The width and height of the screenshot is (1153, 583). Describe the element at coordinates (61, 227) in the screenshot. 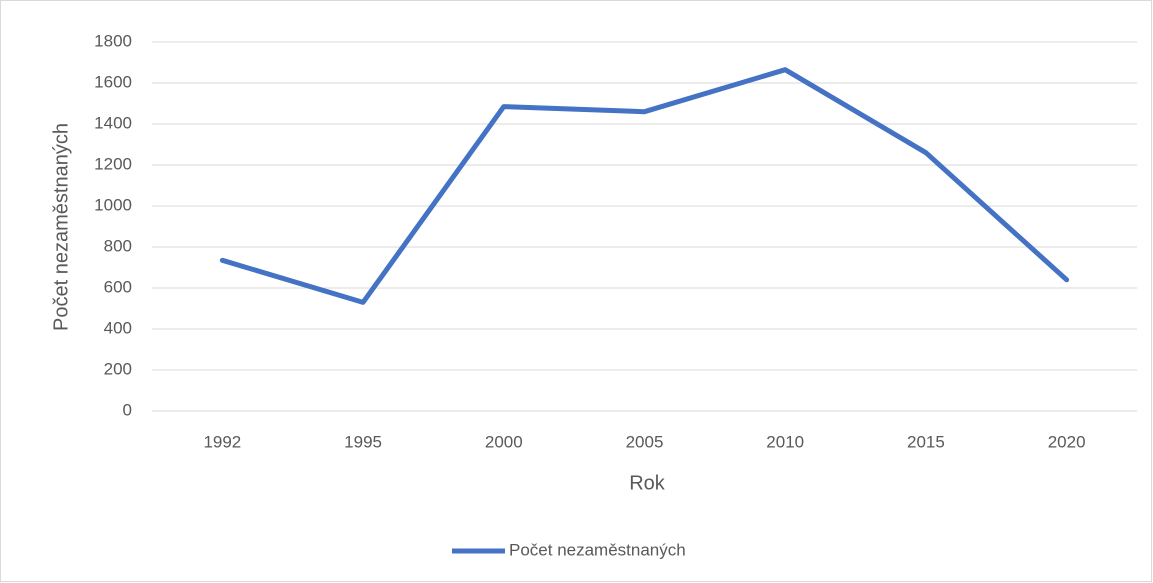

I see `y-axis-title: Počet nezaměstnaných` at that location.